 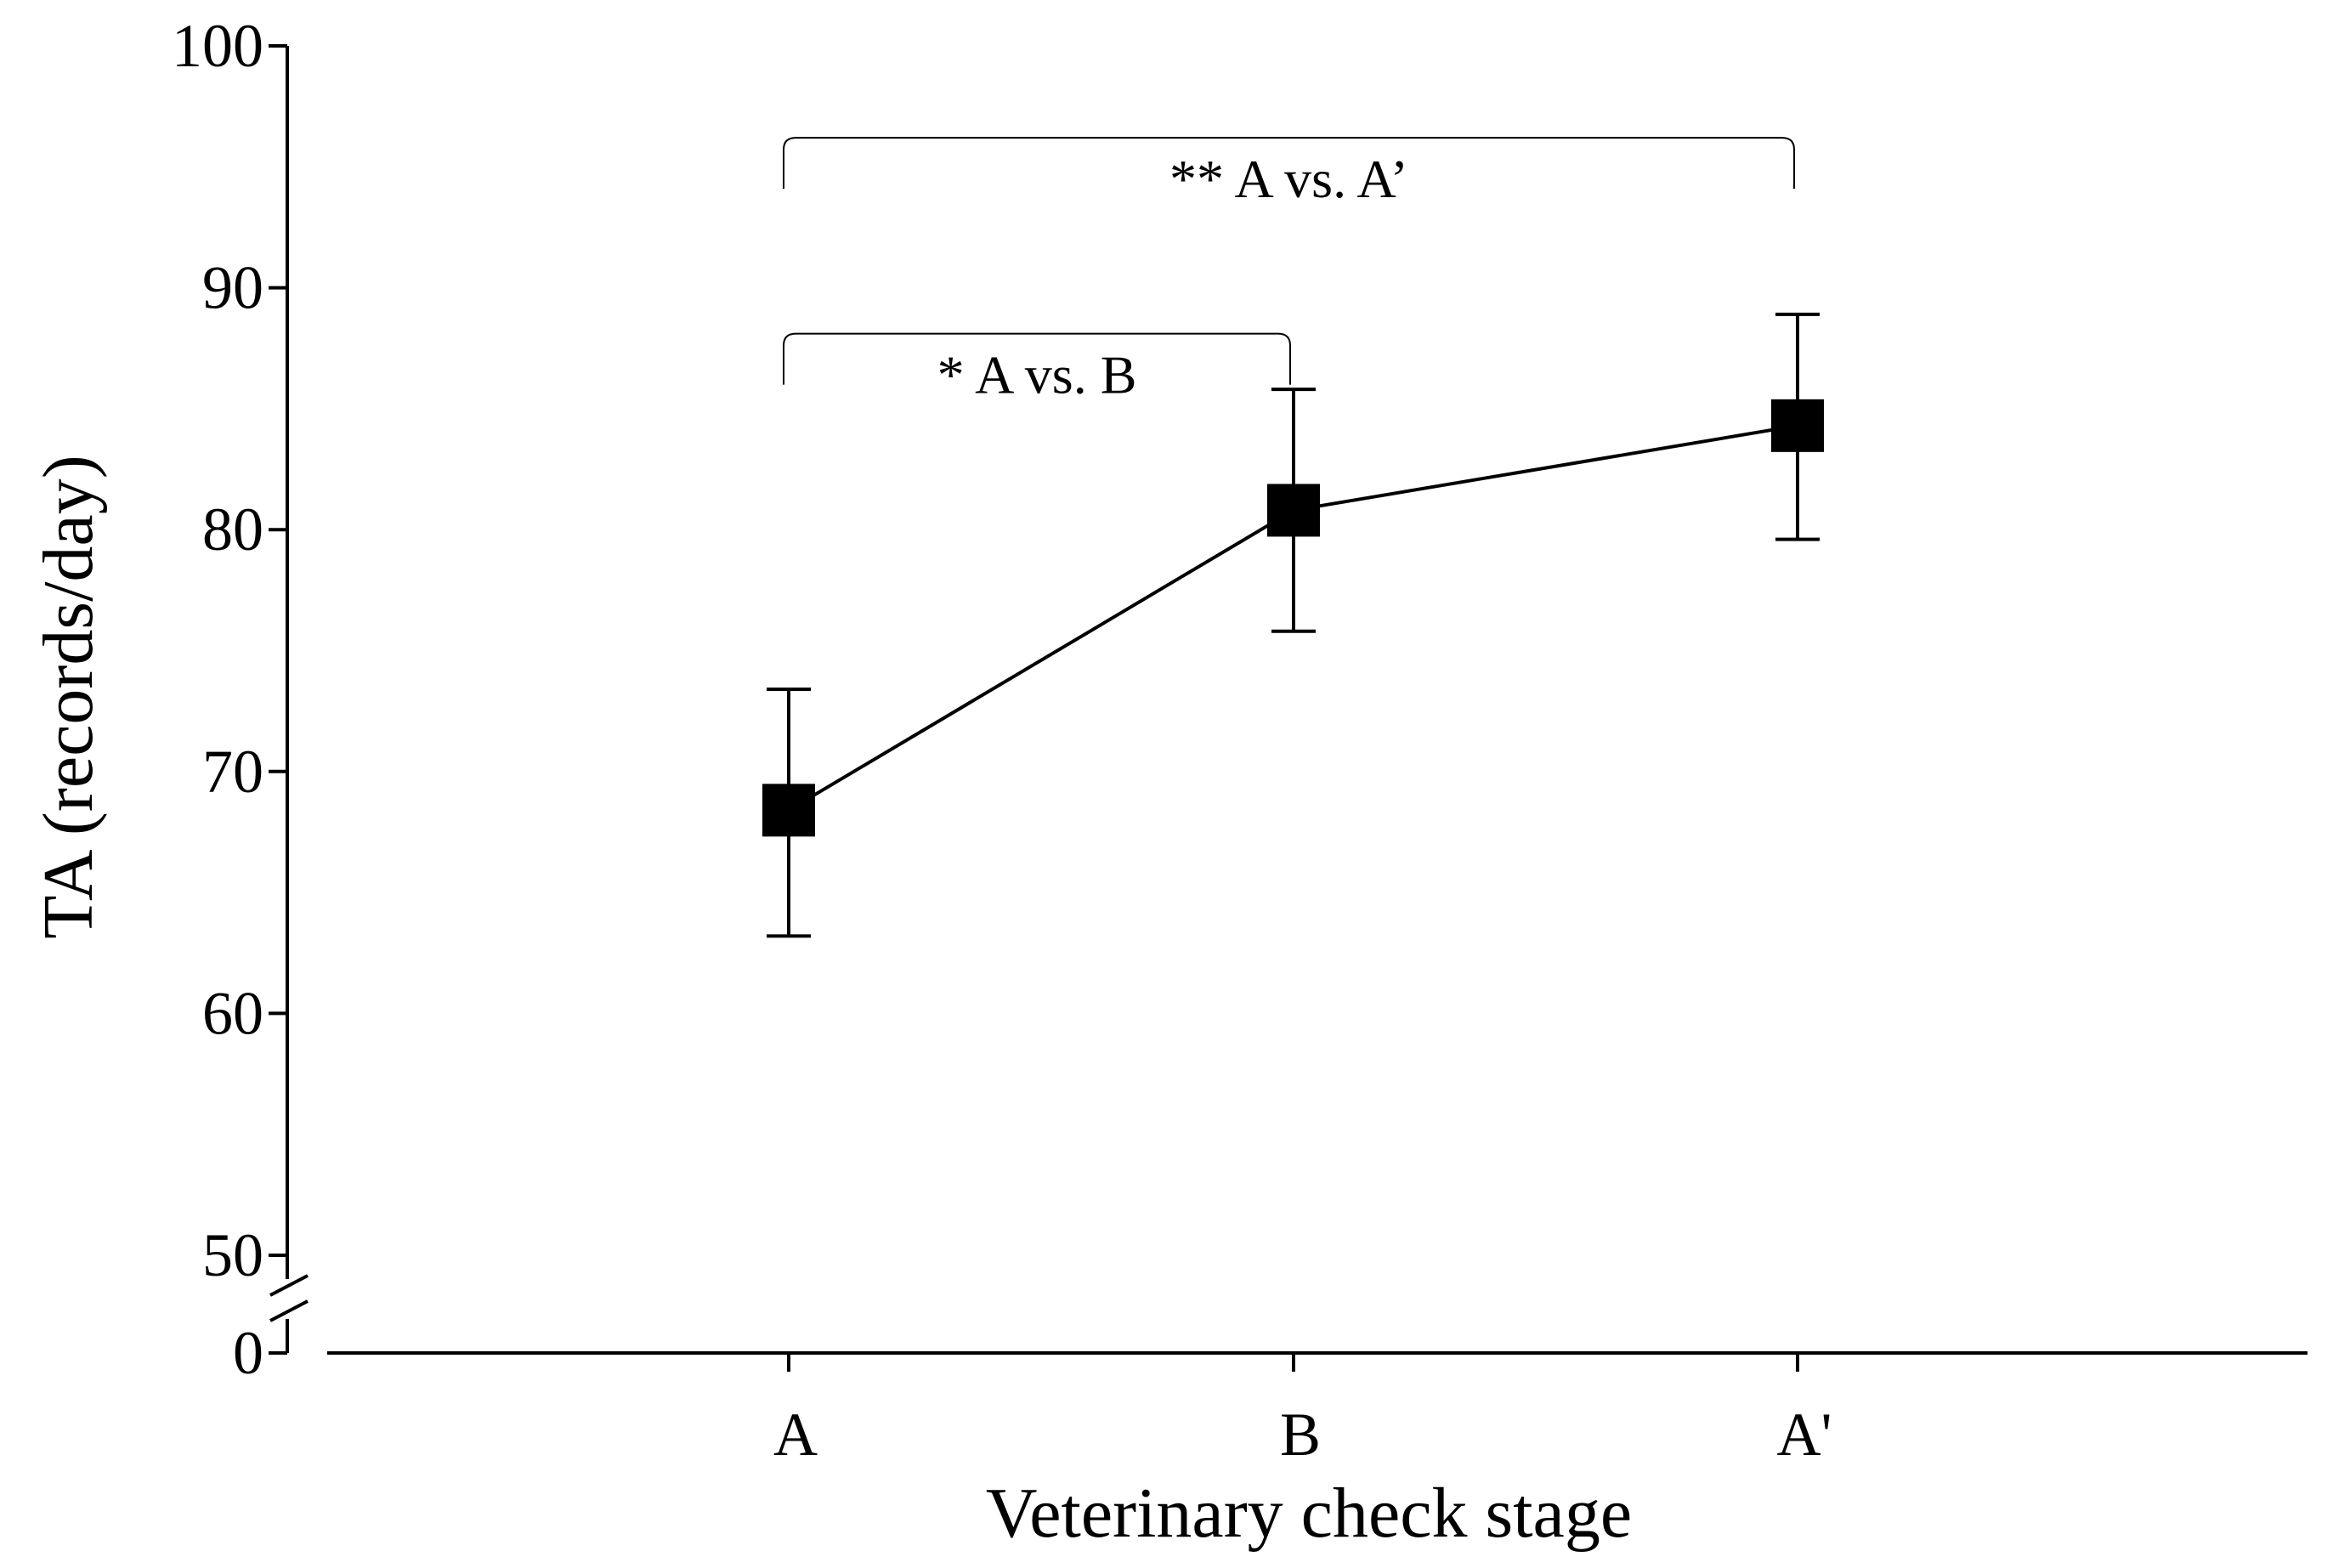 What do you see at coordinates (232, 288) in the screenshot?
I see `y-tick-label: 90` at bounding box center [232, 288].